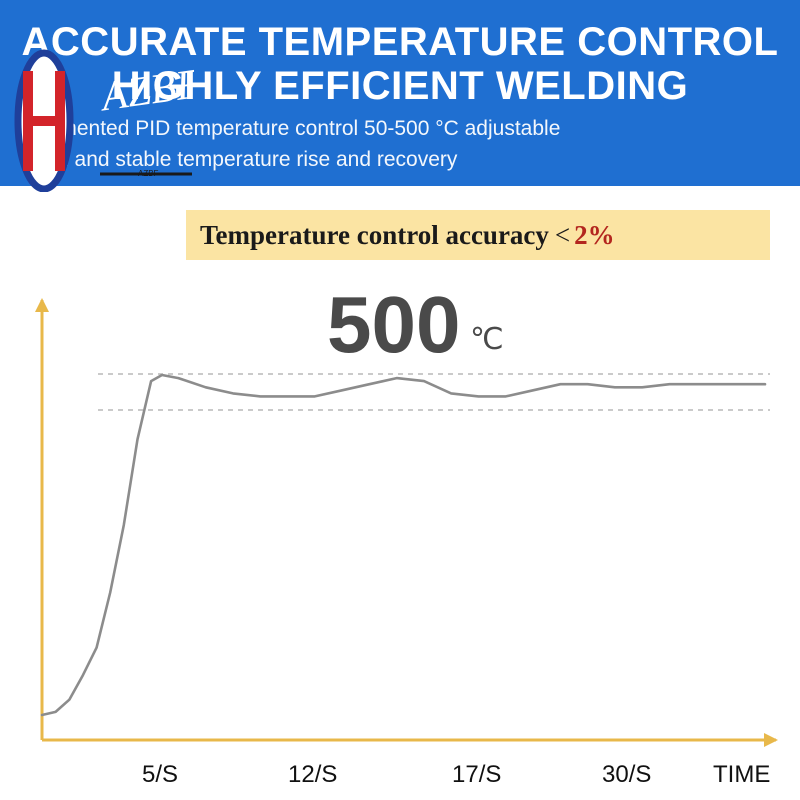 The width and height of the screenshot is (800, 800). What do you see at coordinates (434, 392) in the screenshot?
I see `tolerance-band` at bounding box center [434, 392].